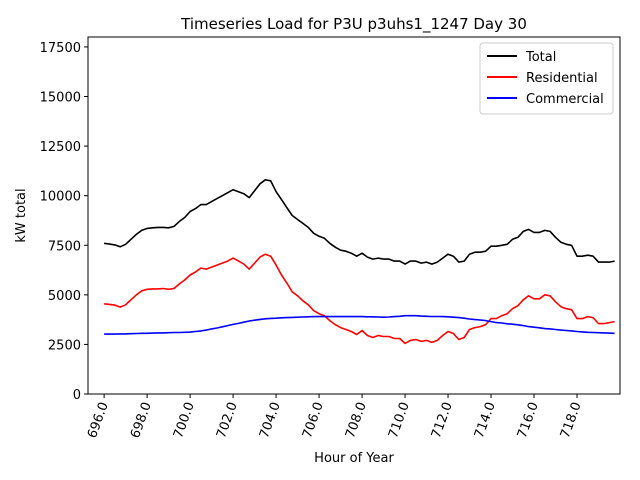 Image resolution: width=640 pixels, height=480 pixels. I want to click on legend-label-residential: Residential, so click(562, 78).